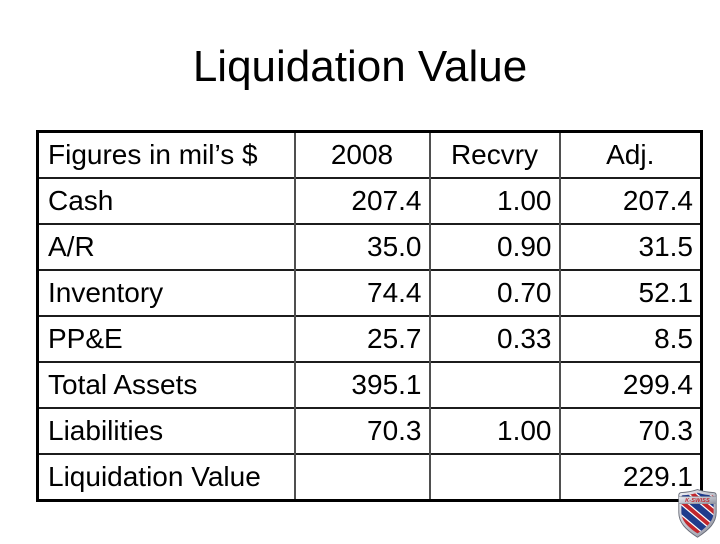 Image resolution: width=720 pixels, height=544 pixels. Describe the element at coordinates (630, 338) in the screenshot. I see `table-cell: 8.5` at that location.